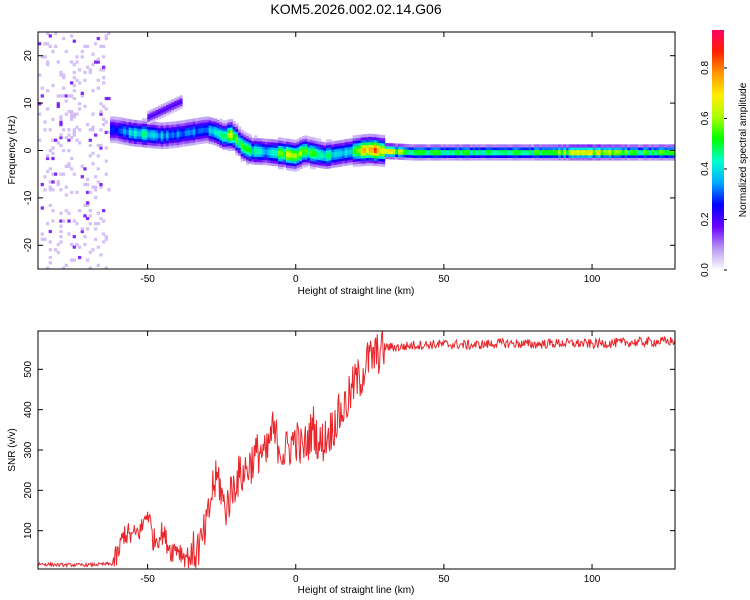 Image resolution: width=750 pixels, height=600 pixels. Describe the element at coordinates (356, 291) in the screenshot. I see `spectrogram-xlabel: Height of straight line (km)` at that location.